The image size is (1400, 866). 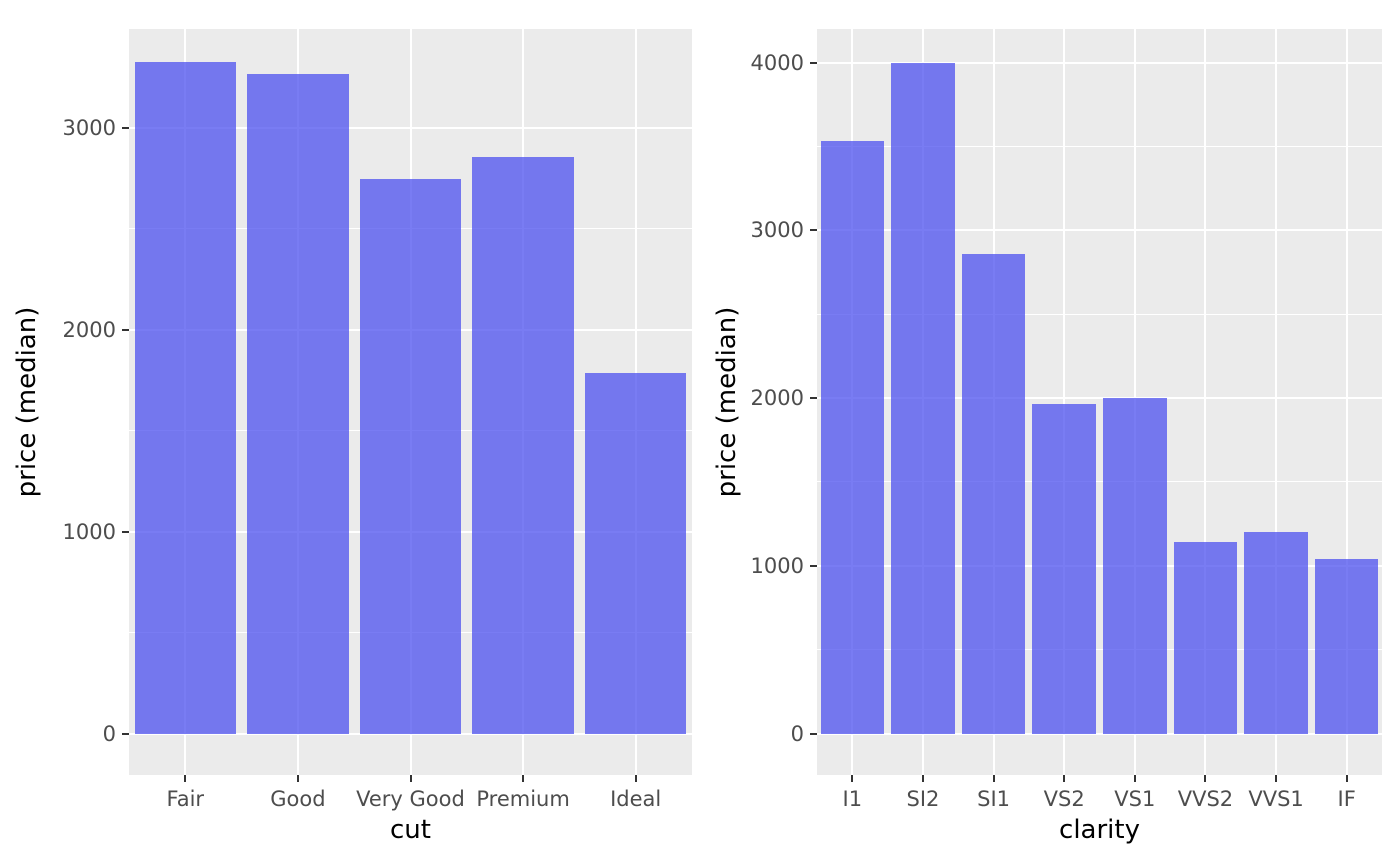 What do you see at coordinates (993, 799) in the screenshot?
I see `x-tick-label-SI1: SI1` at bounding box center [993, 799].